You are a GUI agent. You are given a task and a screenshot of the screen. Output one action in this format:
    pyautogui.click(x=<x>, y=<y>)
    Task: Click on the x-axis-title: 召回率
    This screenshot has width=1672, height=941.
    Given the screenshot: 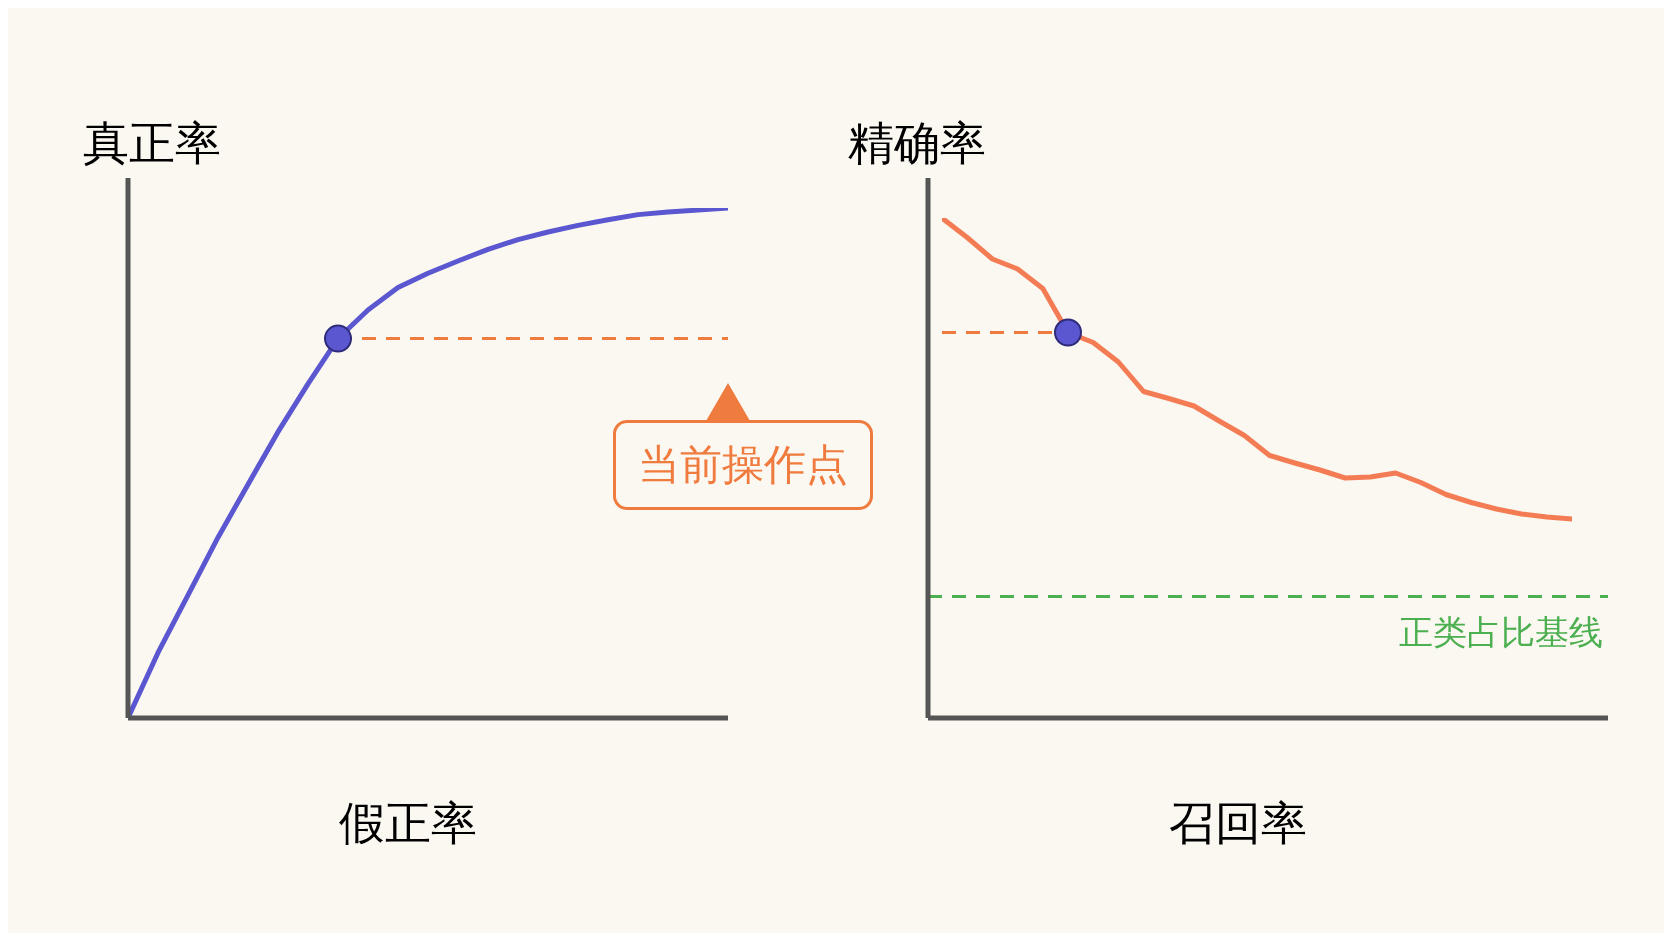 What is the action you would take?
    pyautogui.click(x=1238, y=823)
    